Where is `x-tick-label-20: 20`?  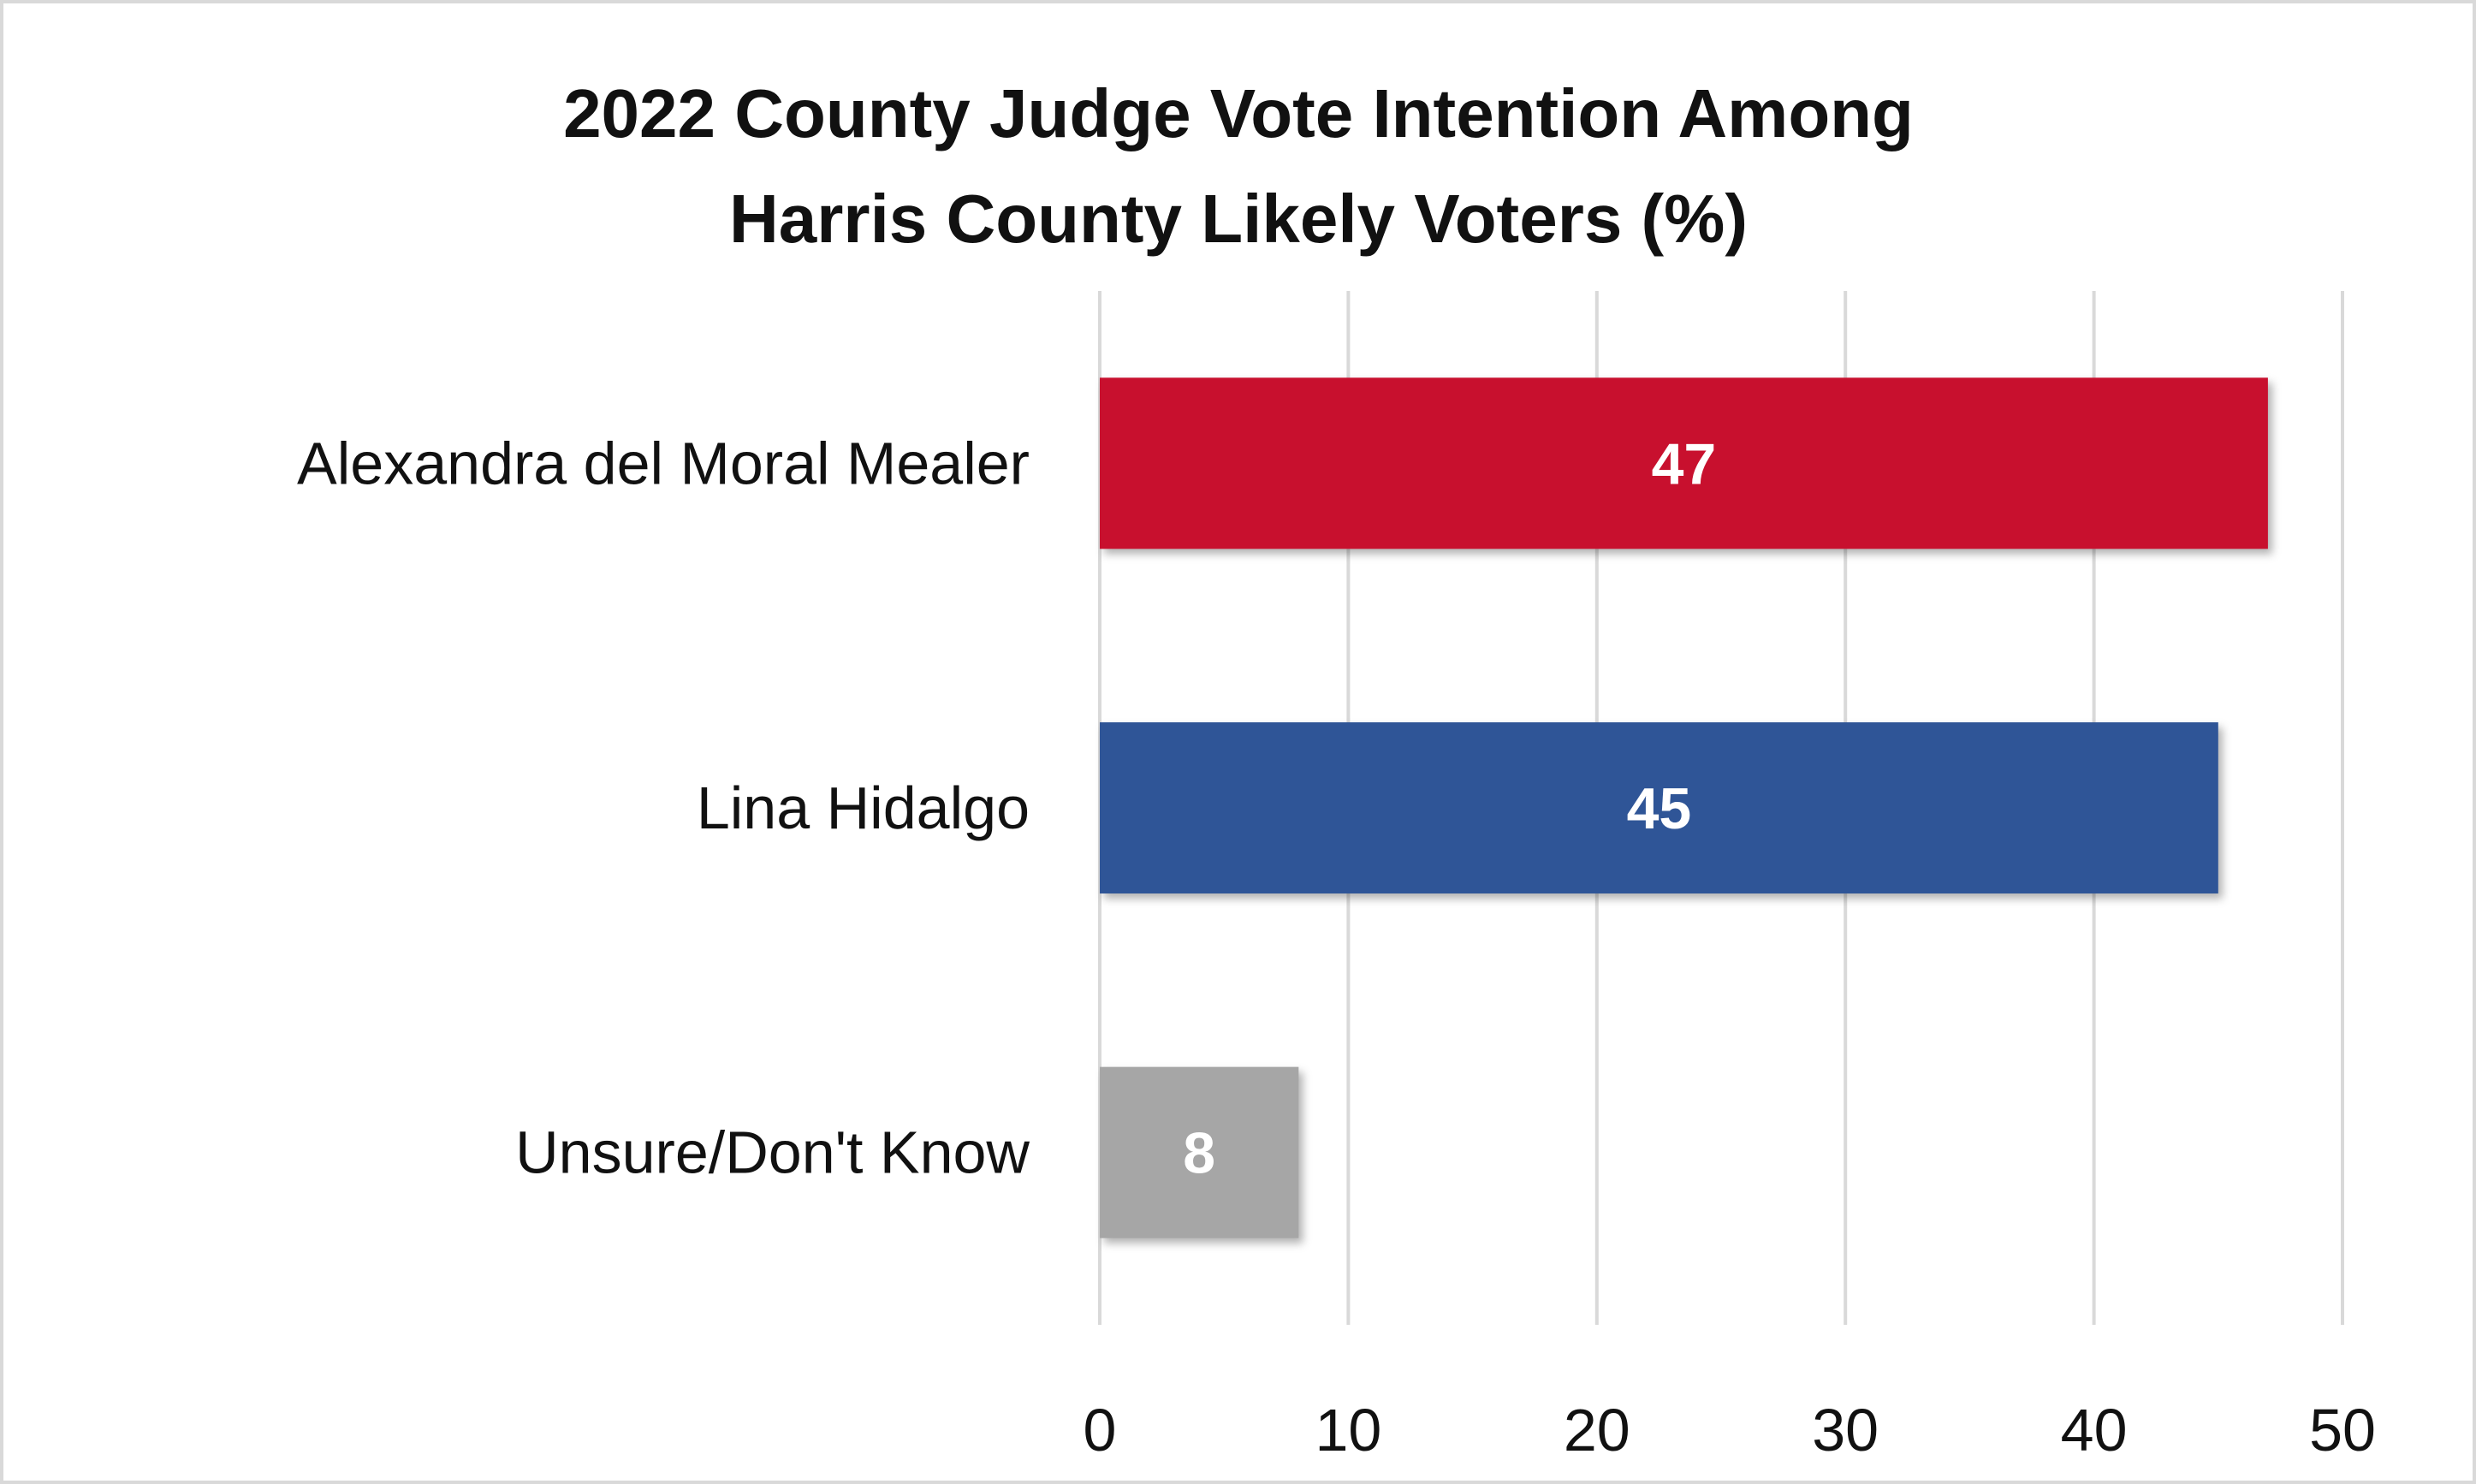 x-tick-label-20: 20 is located at coordinates (1597, 1430).